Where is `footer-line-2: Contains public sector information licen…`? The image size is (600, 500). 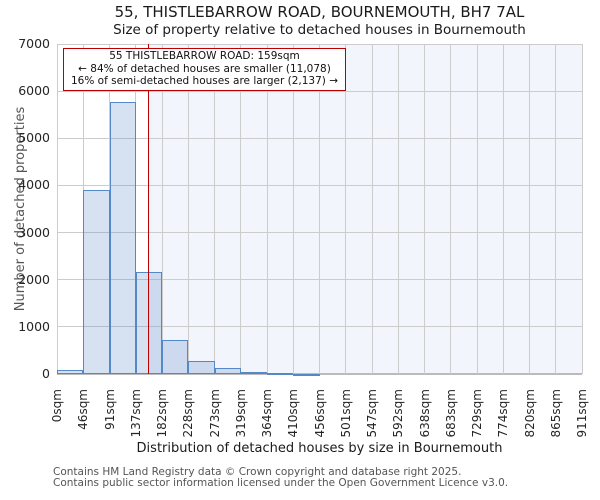
footer-line-2: Contains public sector information licen… is located at coordinates (281, 483).